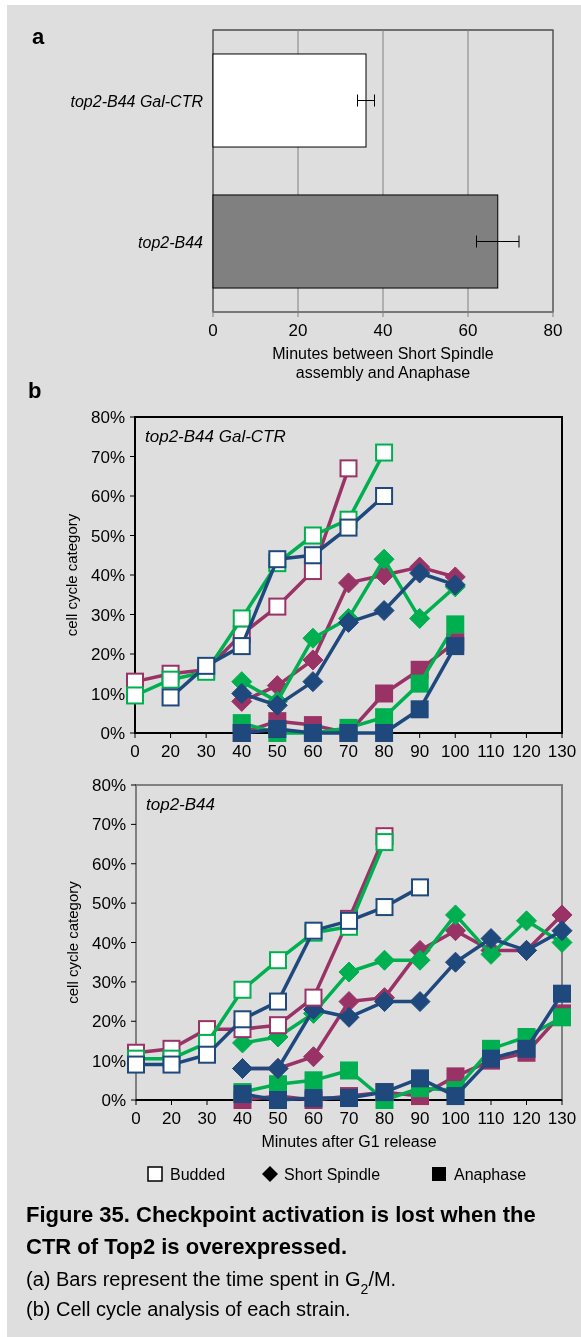  I want to click on text: (b) Cell cycle analysis of each strain., so click(188, 1309).